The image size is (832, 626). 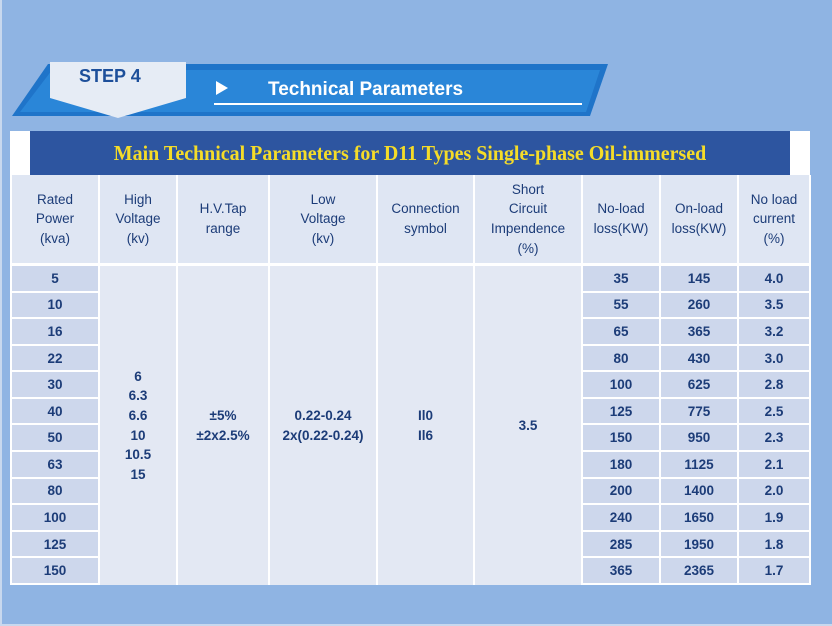 I want to click on cell-on-load-loss: 1125, so click(x=699, y=465).